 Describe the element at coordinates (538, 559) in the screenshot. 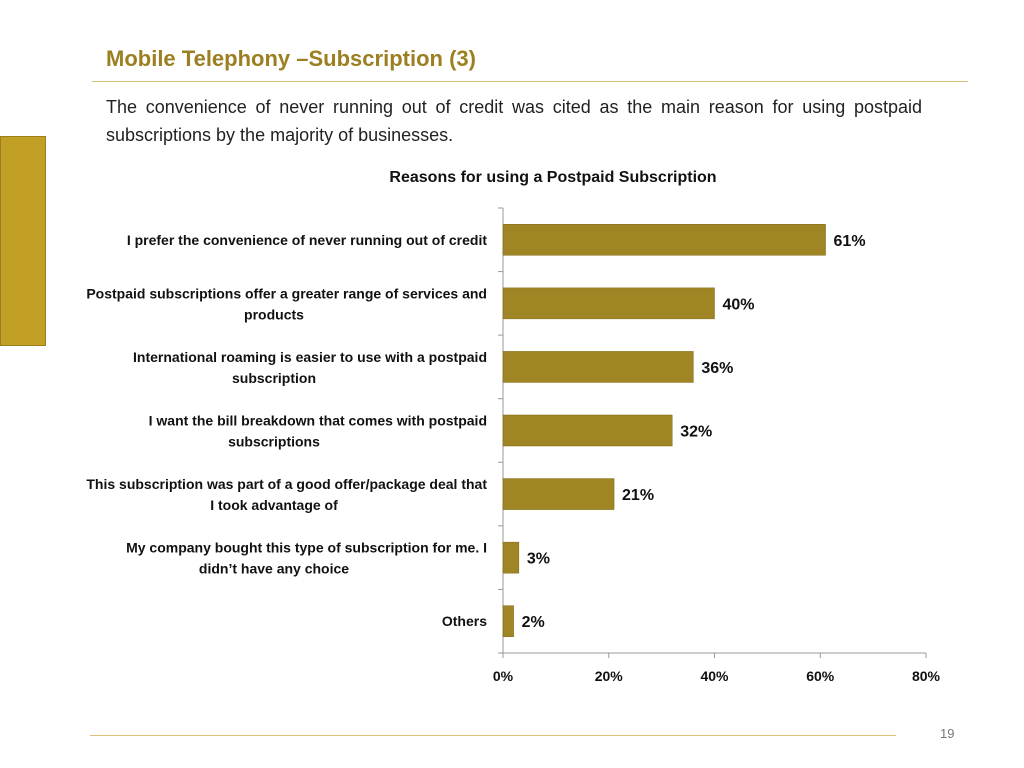

I see `data-label: 3%` at that location.